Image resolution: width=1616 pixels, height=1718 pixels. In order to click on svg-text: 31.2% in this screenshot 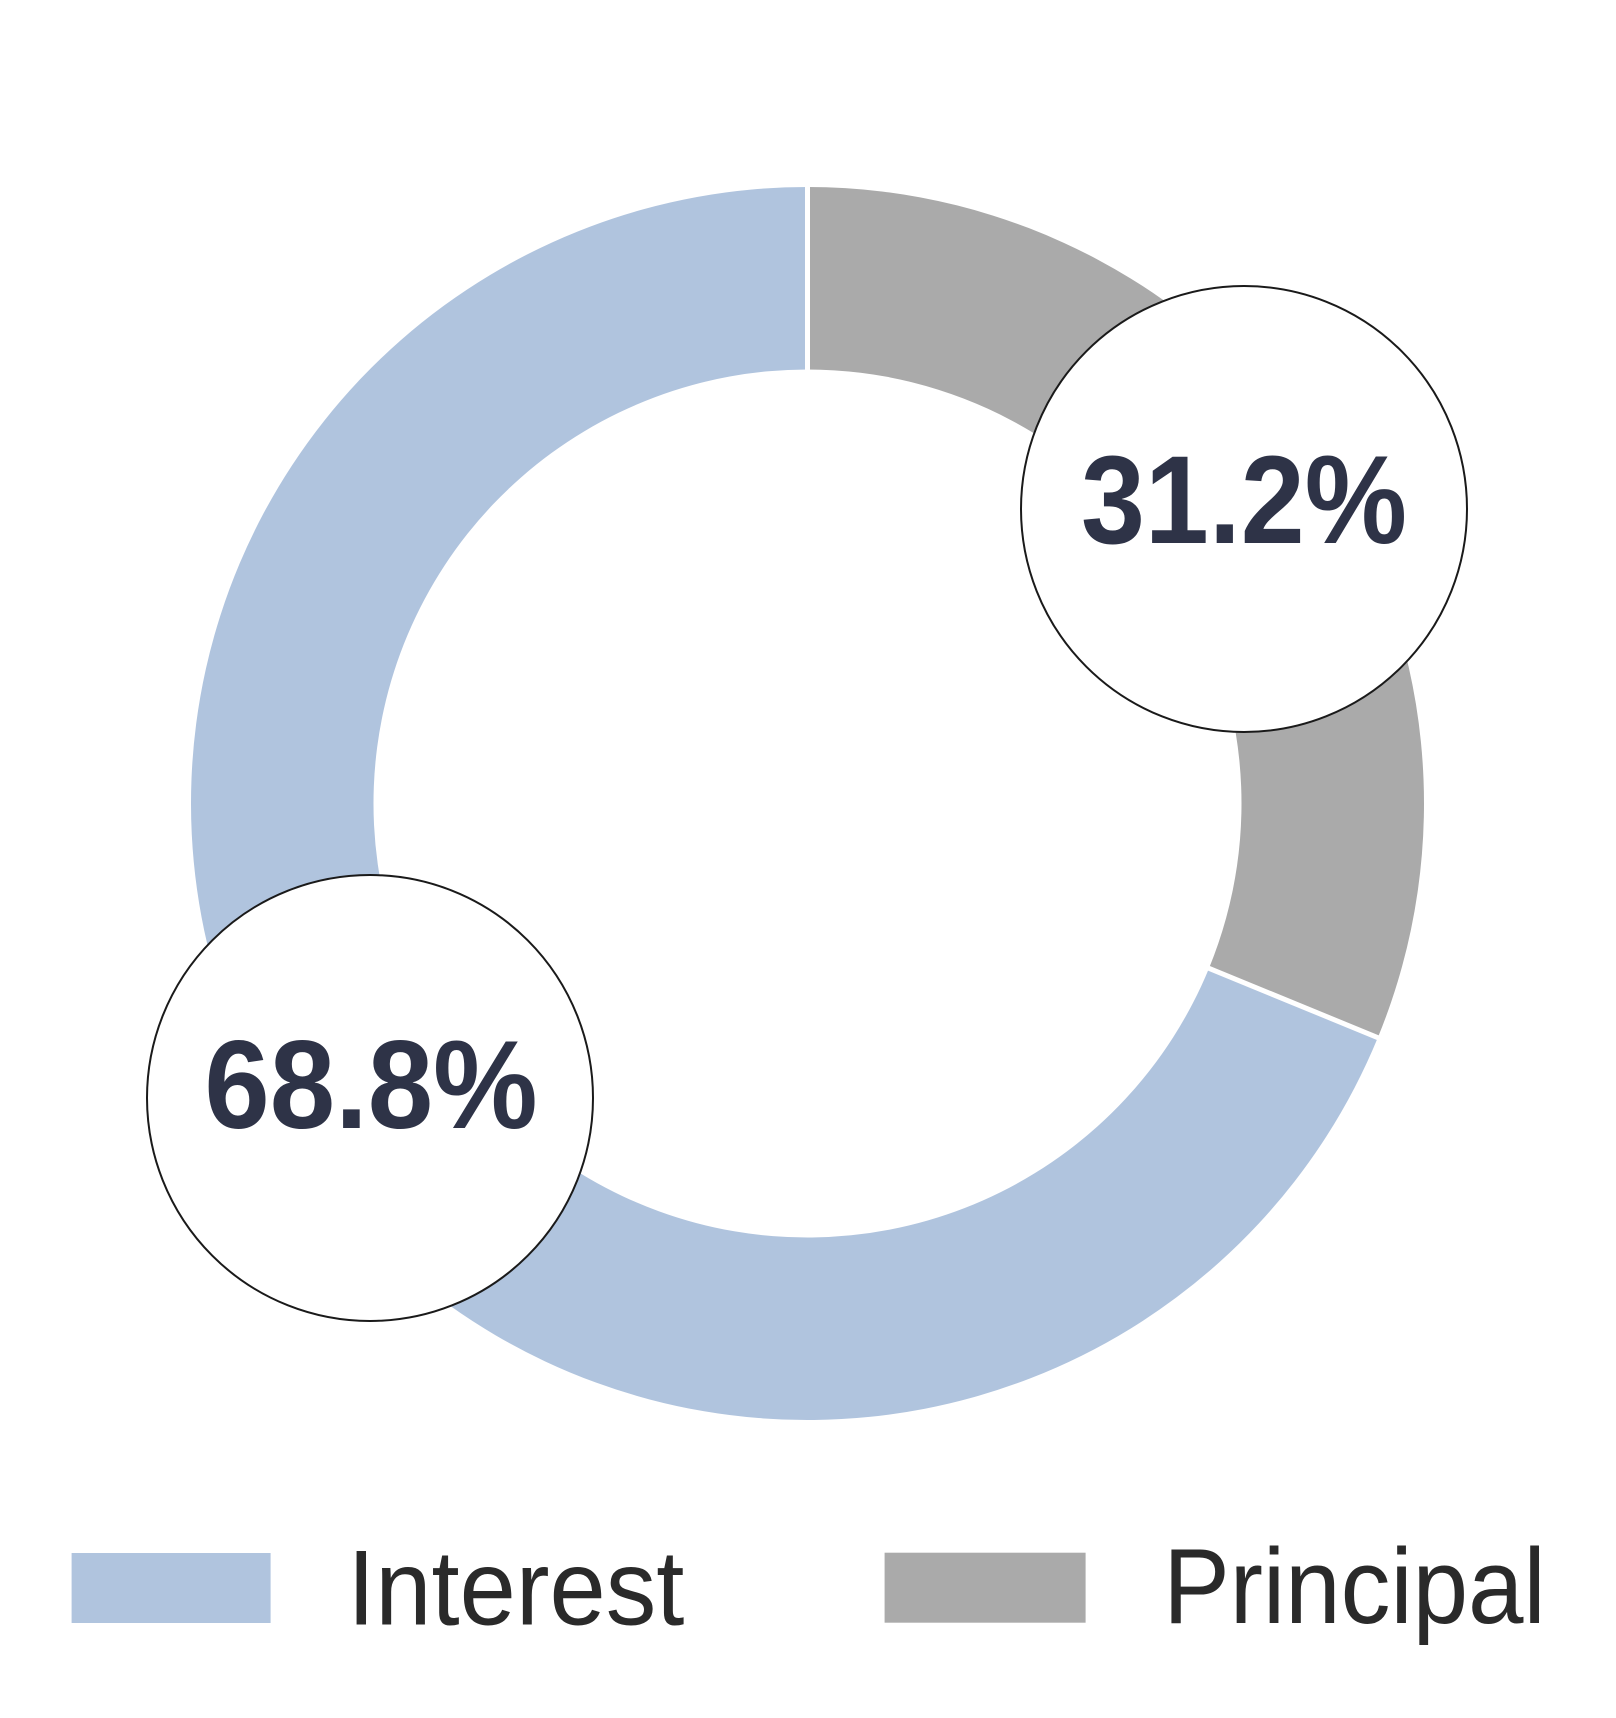, I will do `click(1244, 500)`.